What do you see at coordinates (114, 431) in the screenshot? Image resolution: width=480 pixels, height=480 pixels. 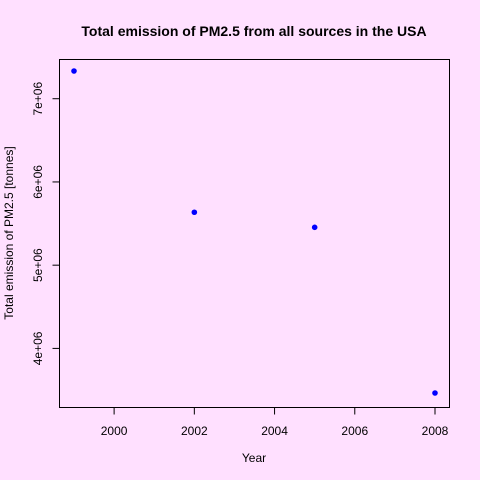 I see `x-tick-label: 2000` at bounding box center [114, 431].